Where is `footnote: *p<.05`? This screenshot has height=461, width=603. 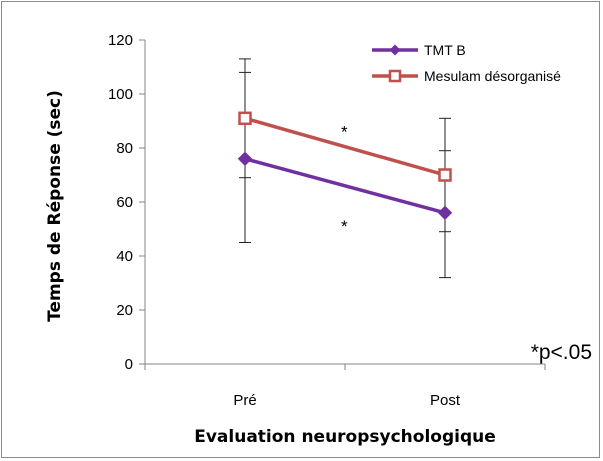 footnote: *p<.05 is located at coordinates (561, 352).